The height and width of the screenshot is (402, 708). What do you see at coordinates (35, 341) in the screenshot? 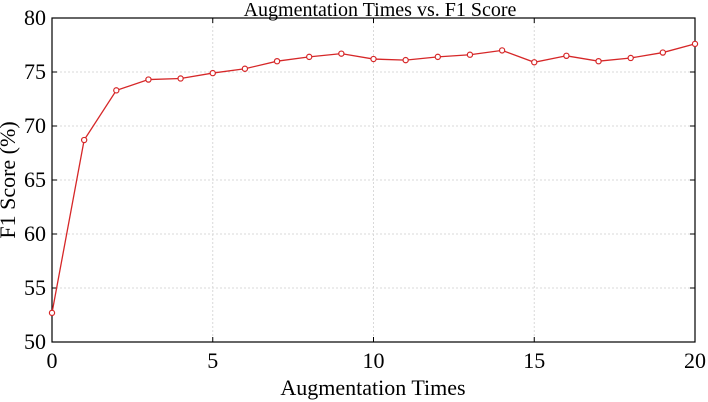
I see `y-tick-label: 50` at bounding box center [35, 341].